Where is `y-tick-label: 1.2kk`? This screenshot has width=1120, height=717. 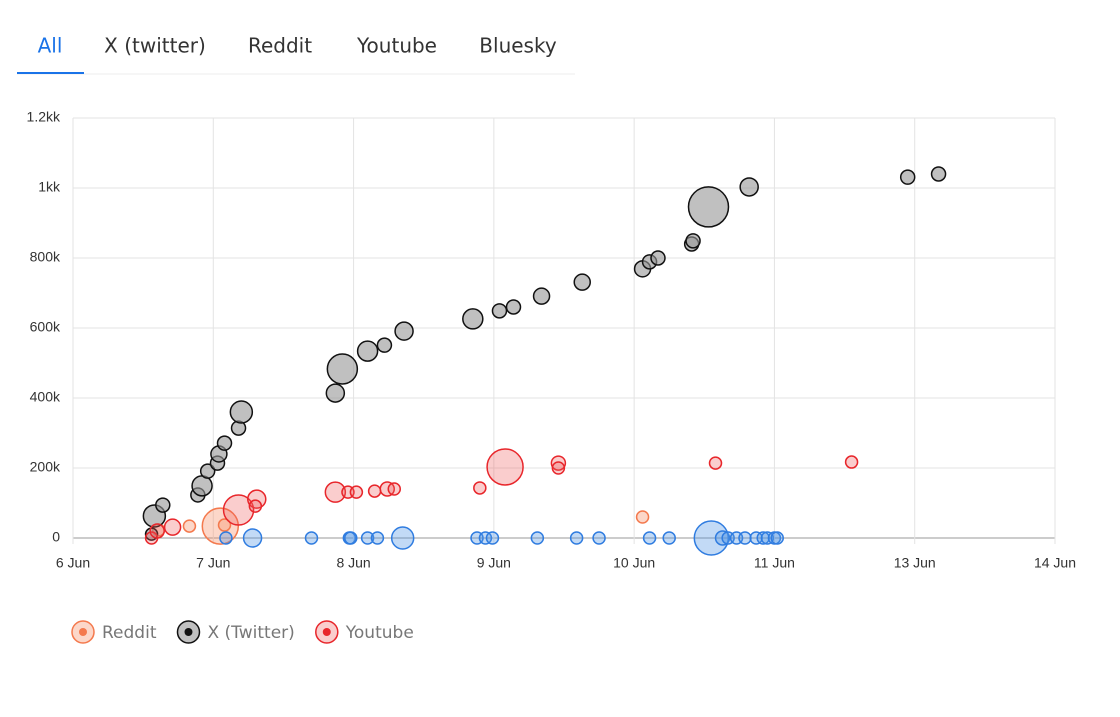
y-tick-label: 1.2kk is located at coordinates (44, 117).